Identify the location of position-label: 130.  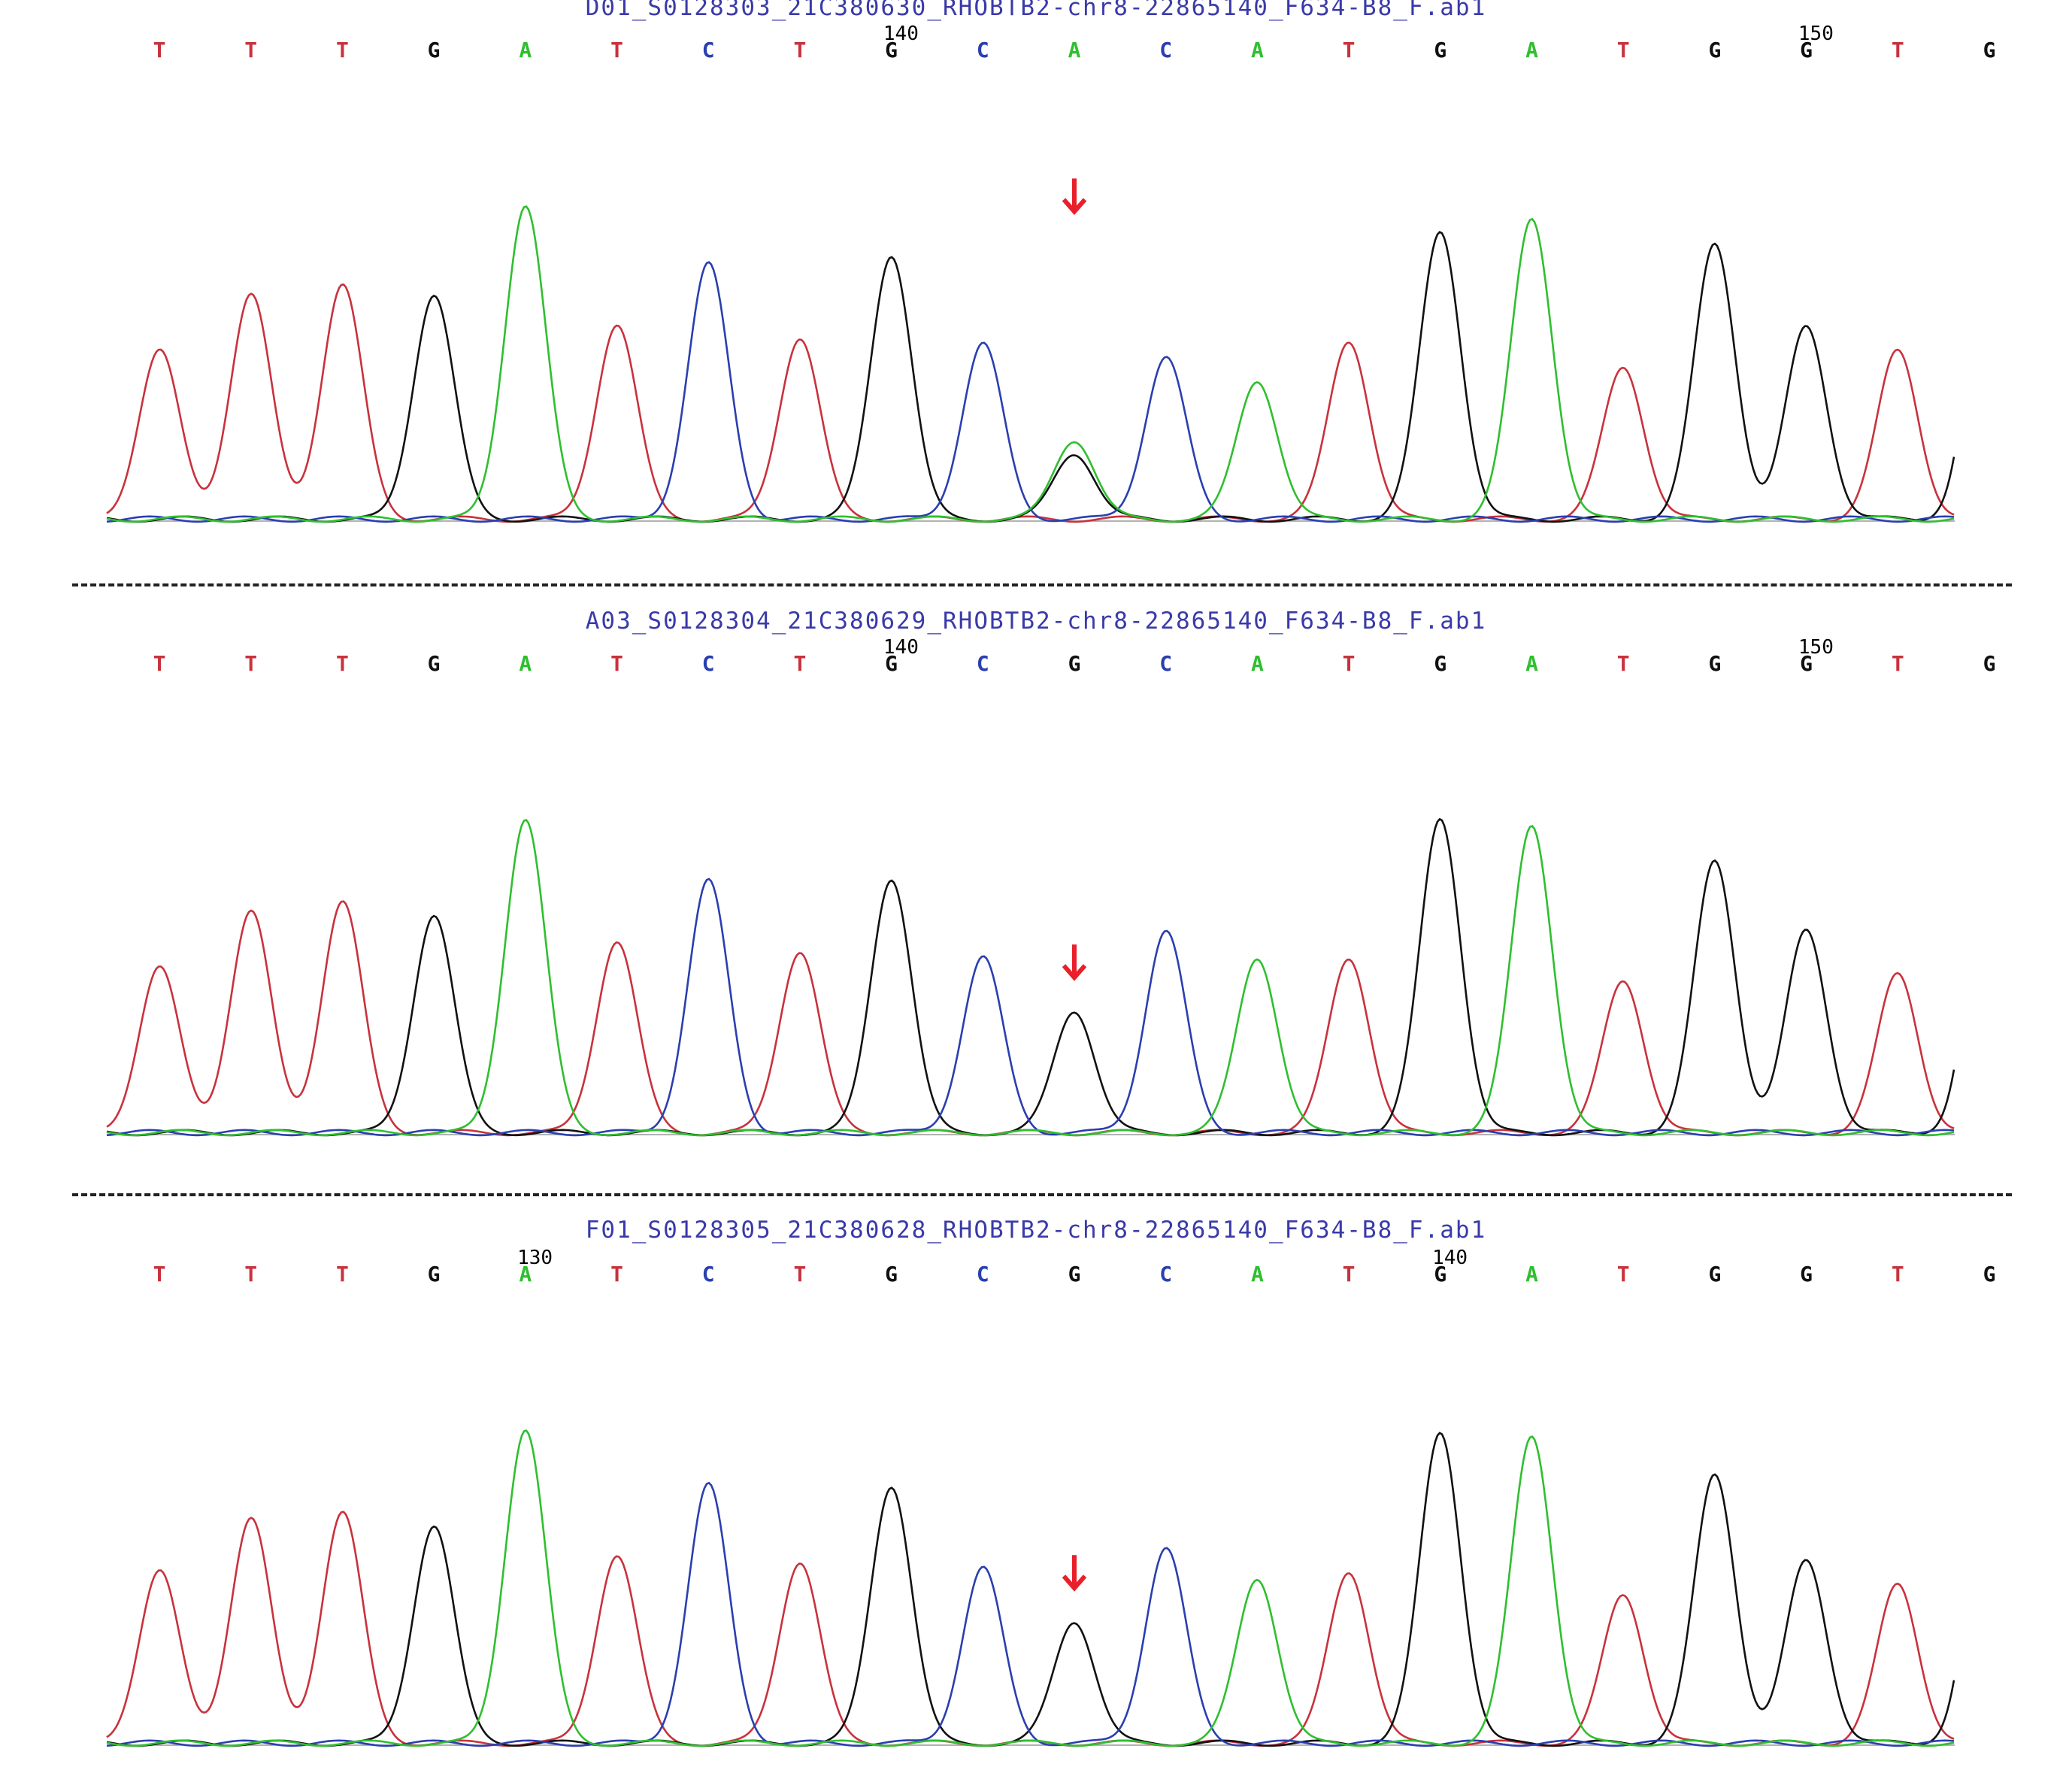
(535, 1258).